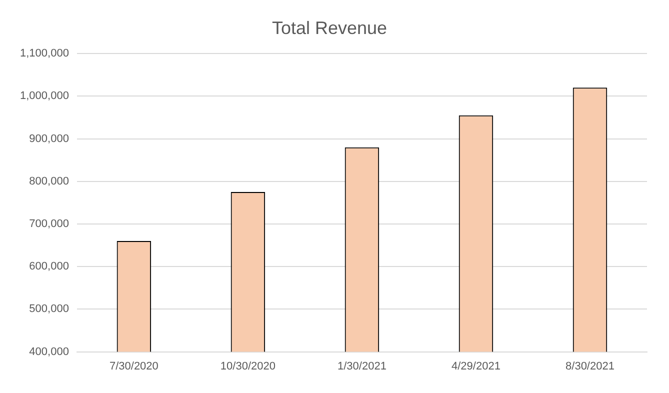 This screenshot has height=393, width=669. I want to click on y-tick-label: 700,000, so click(49, 224).